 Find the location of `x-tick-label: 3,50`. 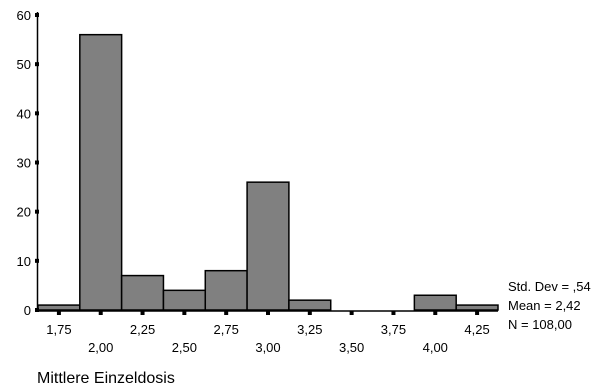

x-tick-label: 3,50 is located at coordinates (351, 347).